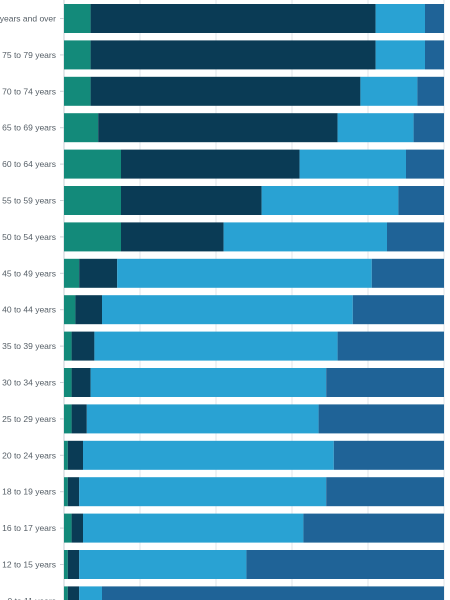 This screenshot has height=600, width=450. Describe the element at coordinates (29, 201) in the screenshot. I see `category-label: 55 to 59 years` at that location.